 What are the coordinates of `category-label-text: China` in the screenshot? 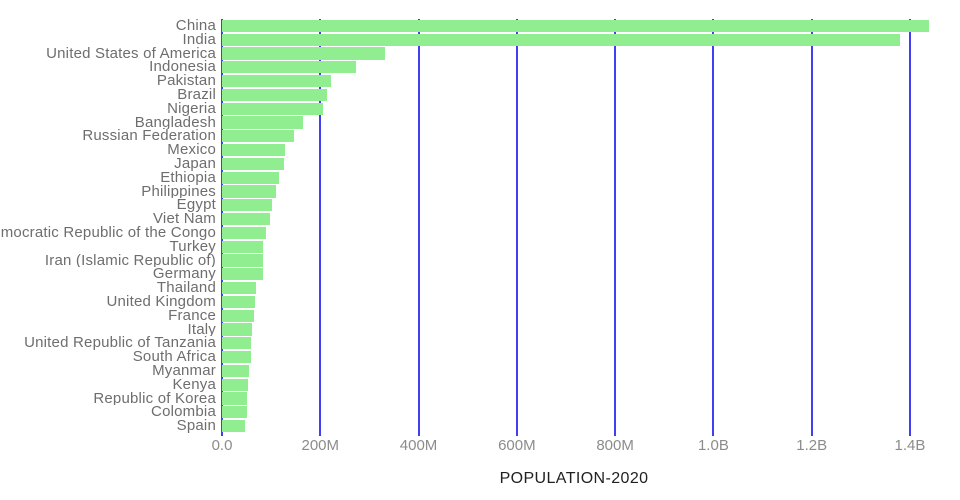 It's located at (195, 26).